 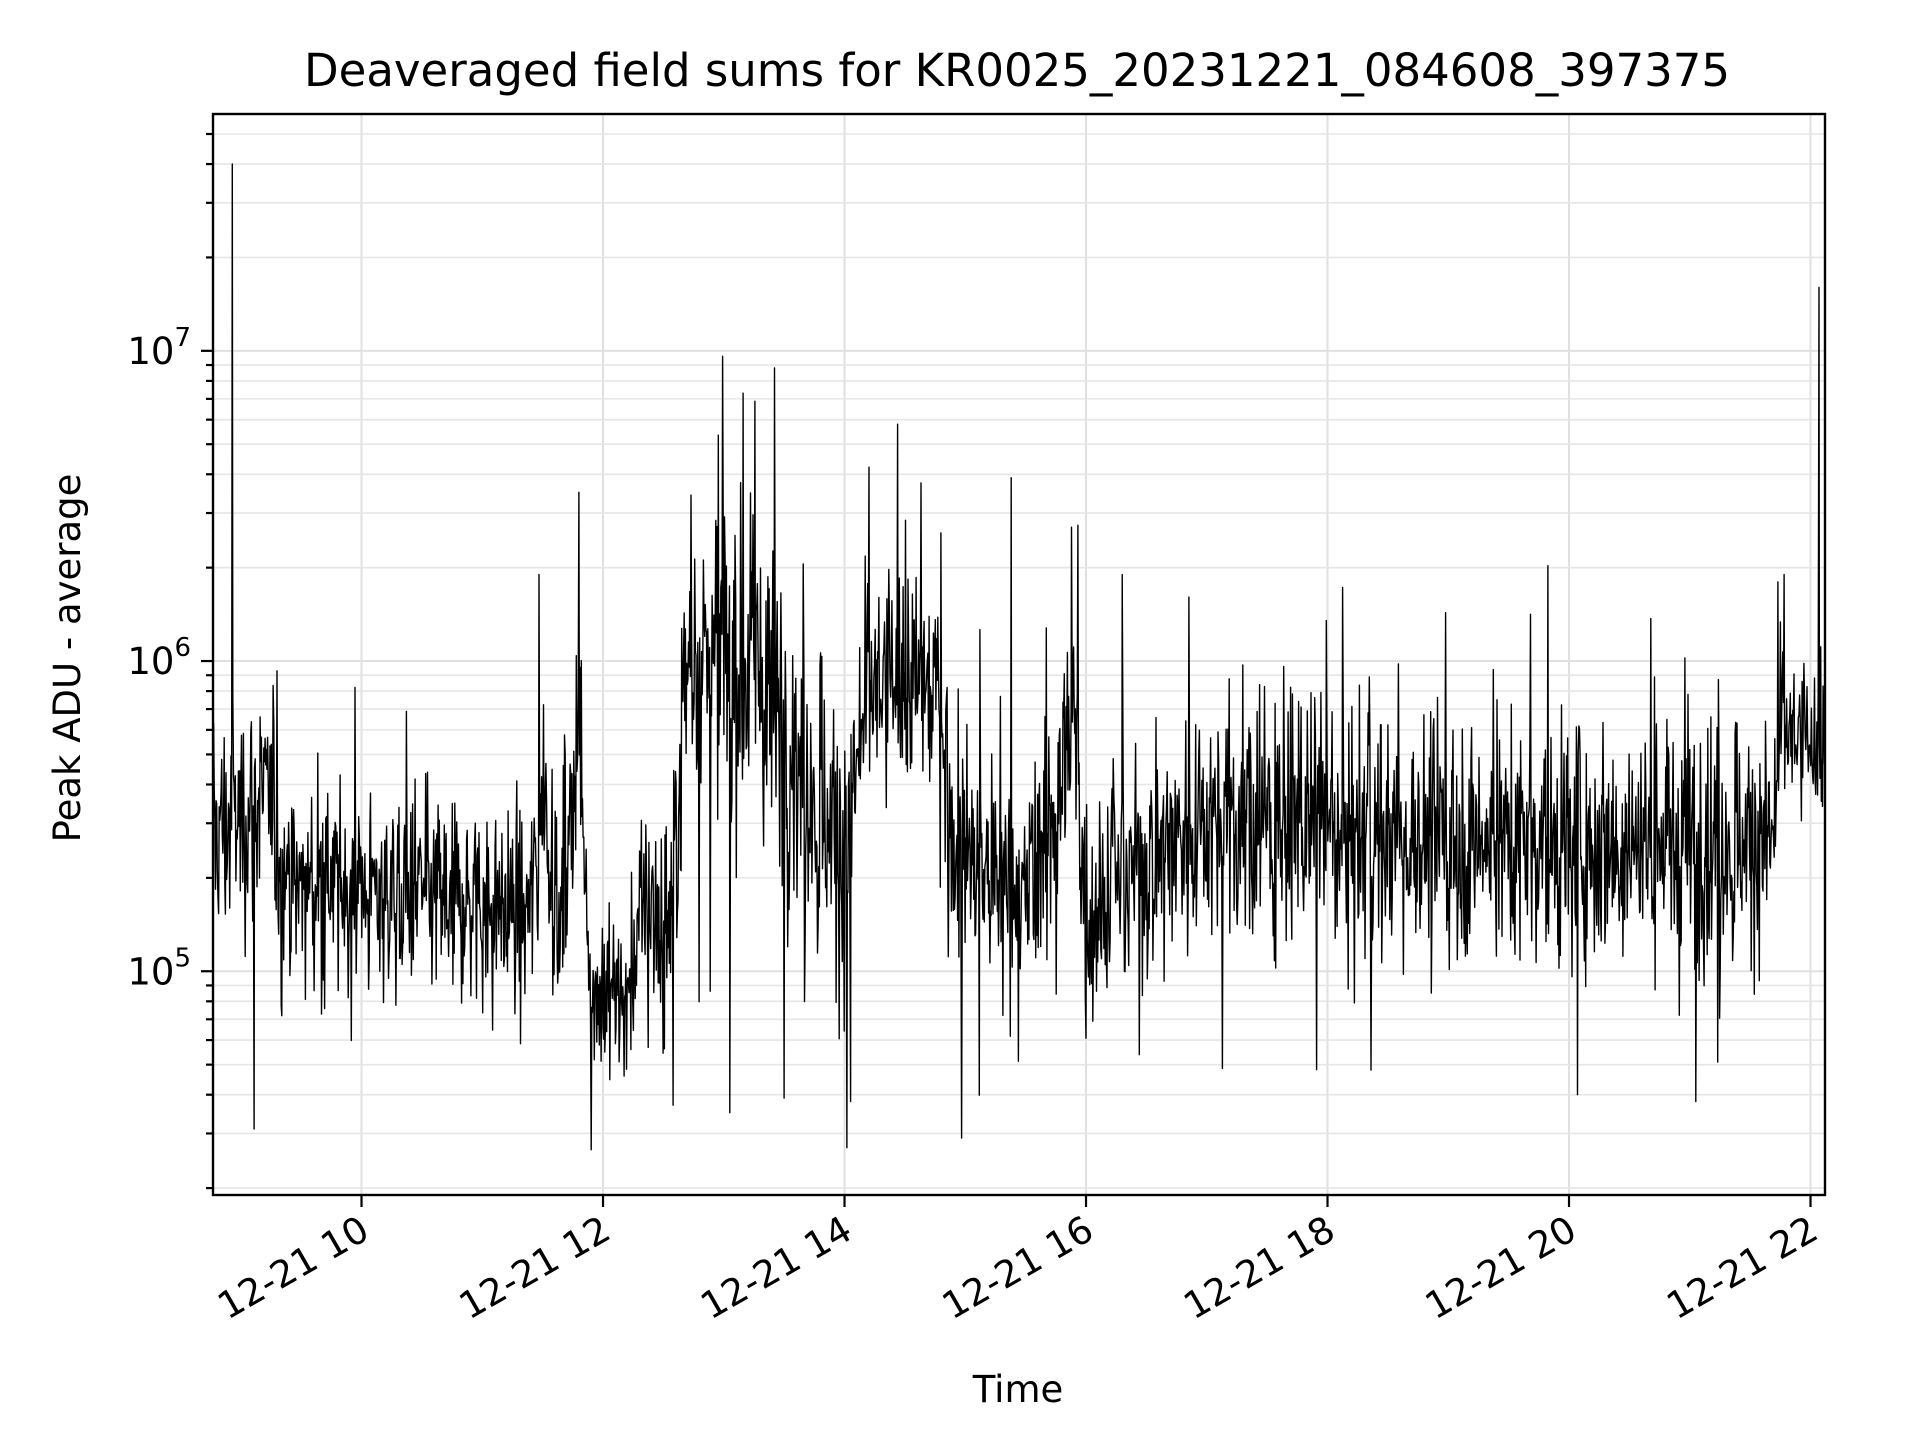 I want to click on x-axis-label: Time, so click(x=1018, y=1389).